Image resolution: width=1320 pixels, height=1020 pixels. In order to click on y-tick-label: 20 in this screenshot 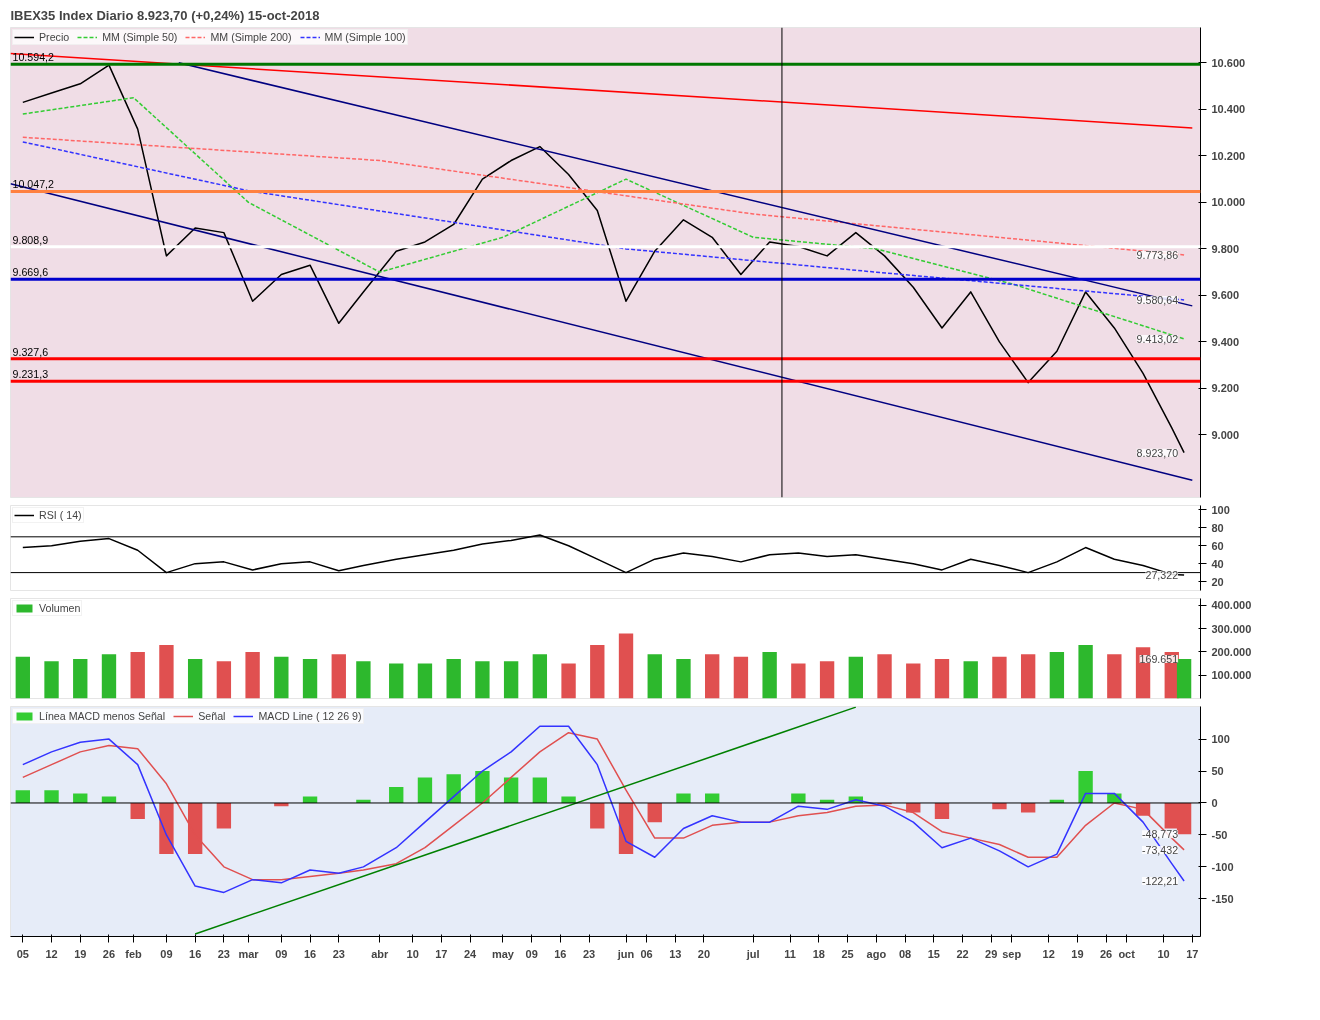, I will do `click(1217, 581)`.